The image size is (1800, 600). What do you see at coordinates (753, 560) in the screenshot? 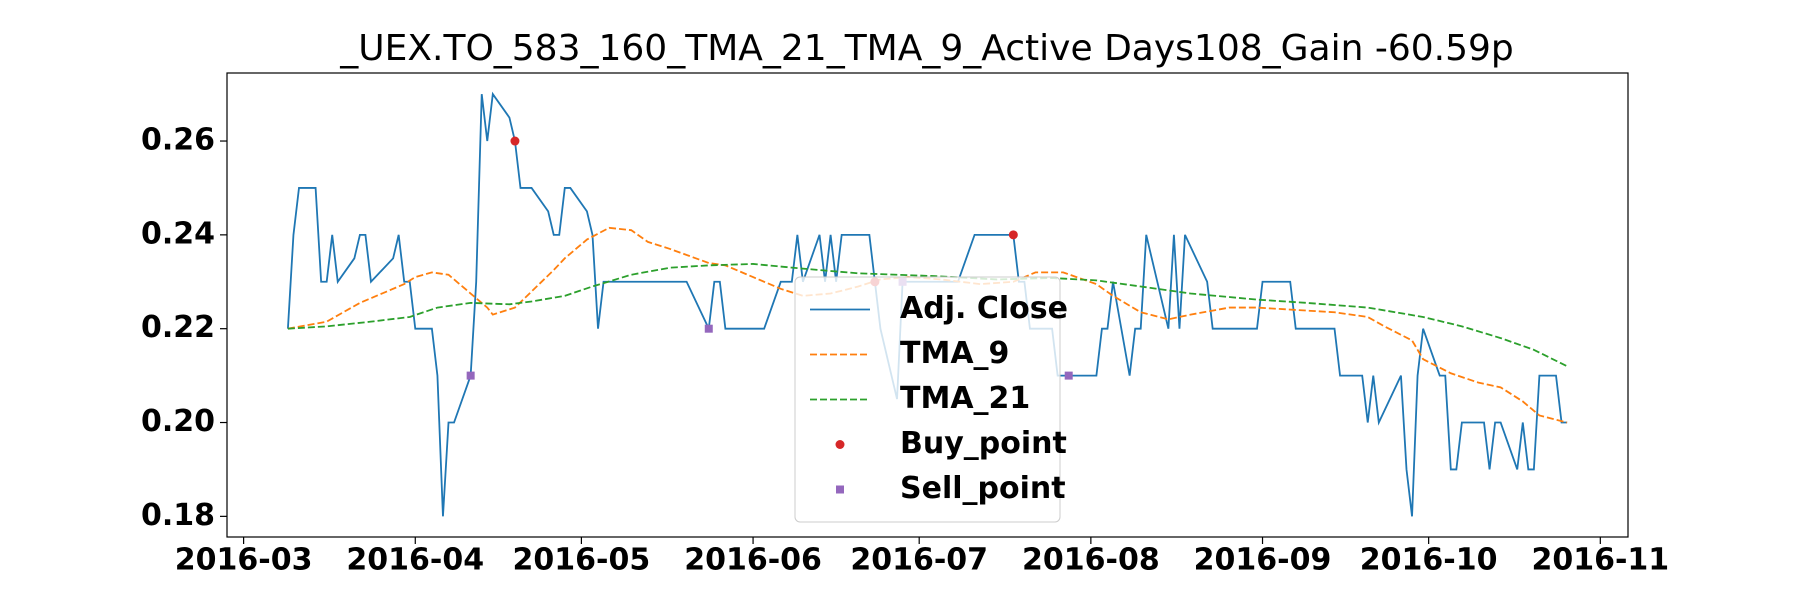
I see `x-tick-label: 2016-06` at bounding box center [753, 560].